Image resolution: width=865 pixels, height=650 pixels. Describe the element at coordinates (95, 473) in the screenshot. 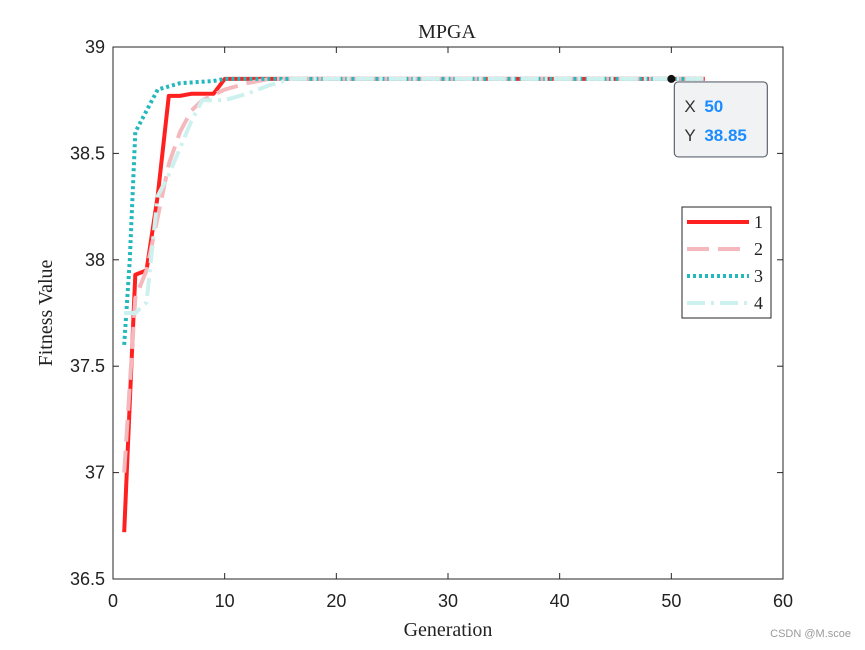

I see `y-tick-label: 37` at that location.